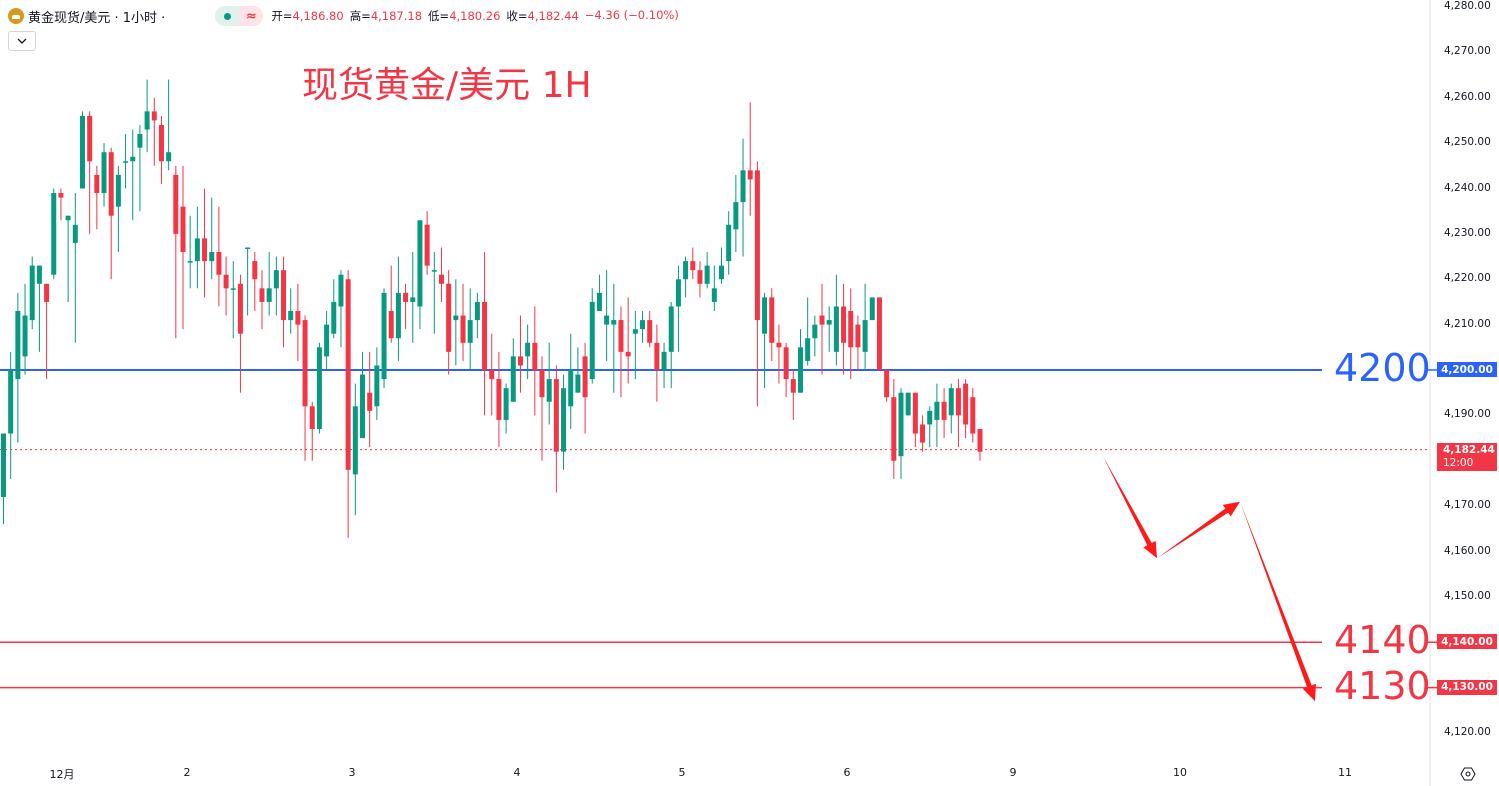 Image resolution: width=1499 pixels, height=786 pixels. I want to click on price-tick-label: 4,150.00, so click(1467, 595).